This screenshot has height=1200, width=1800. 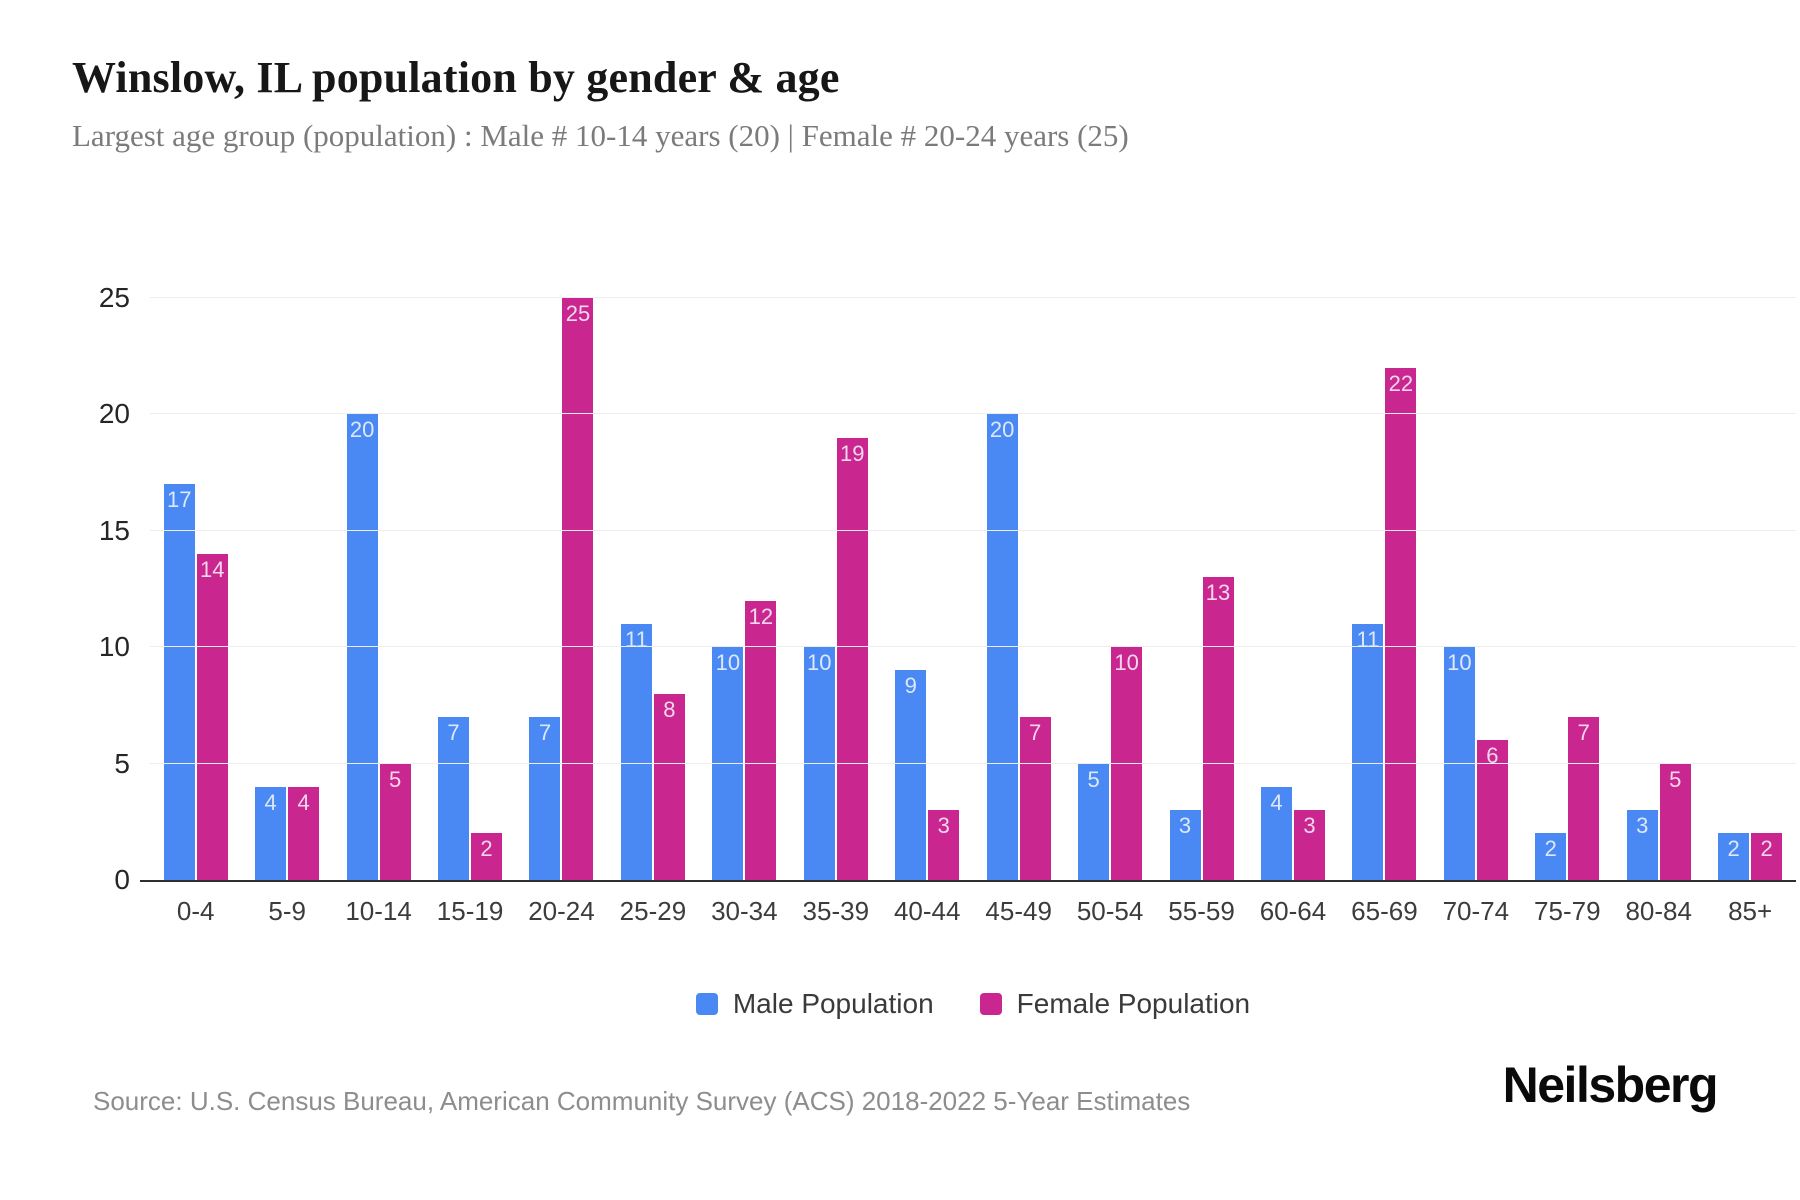 I want to click on legend-label: Male Population, so click(x=833, y=1003).